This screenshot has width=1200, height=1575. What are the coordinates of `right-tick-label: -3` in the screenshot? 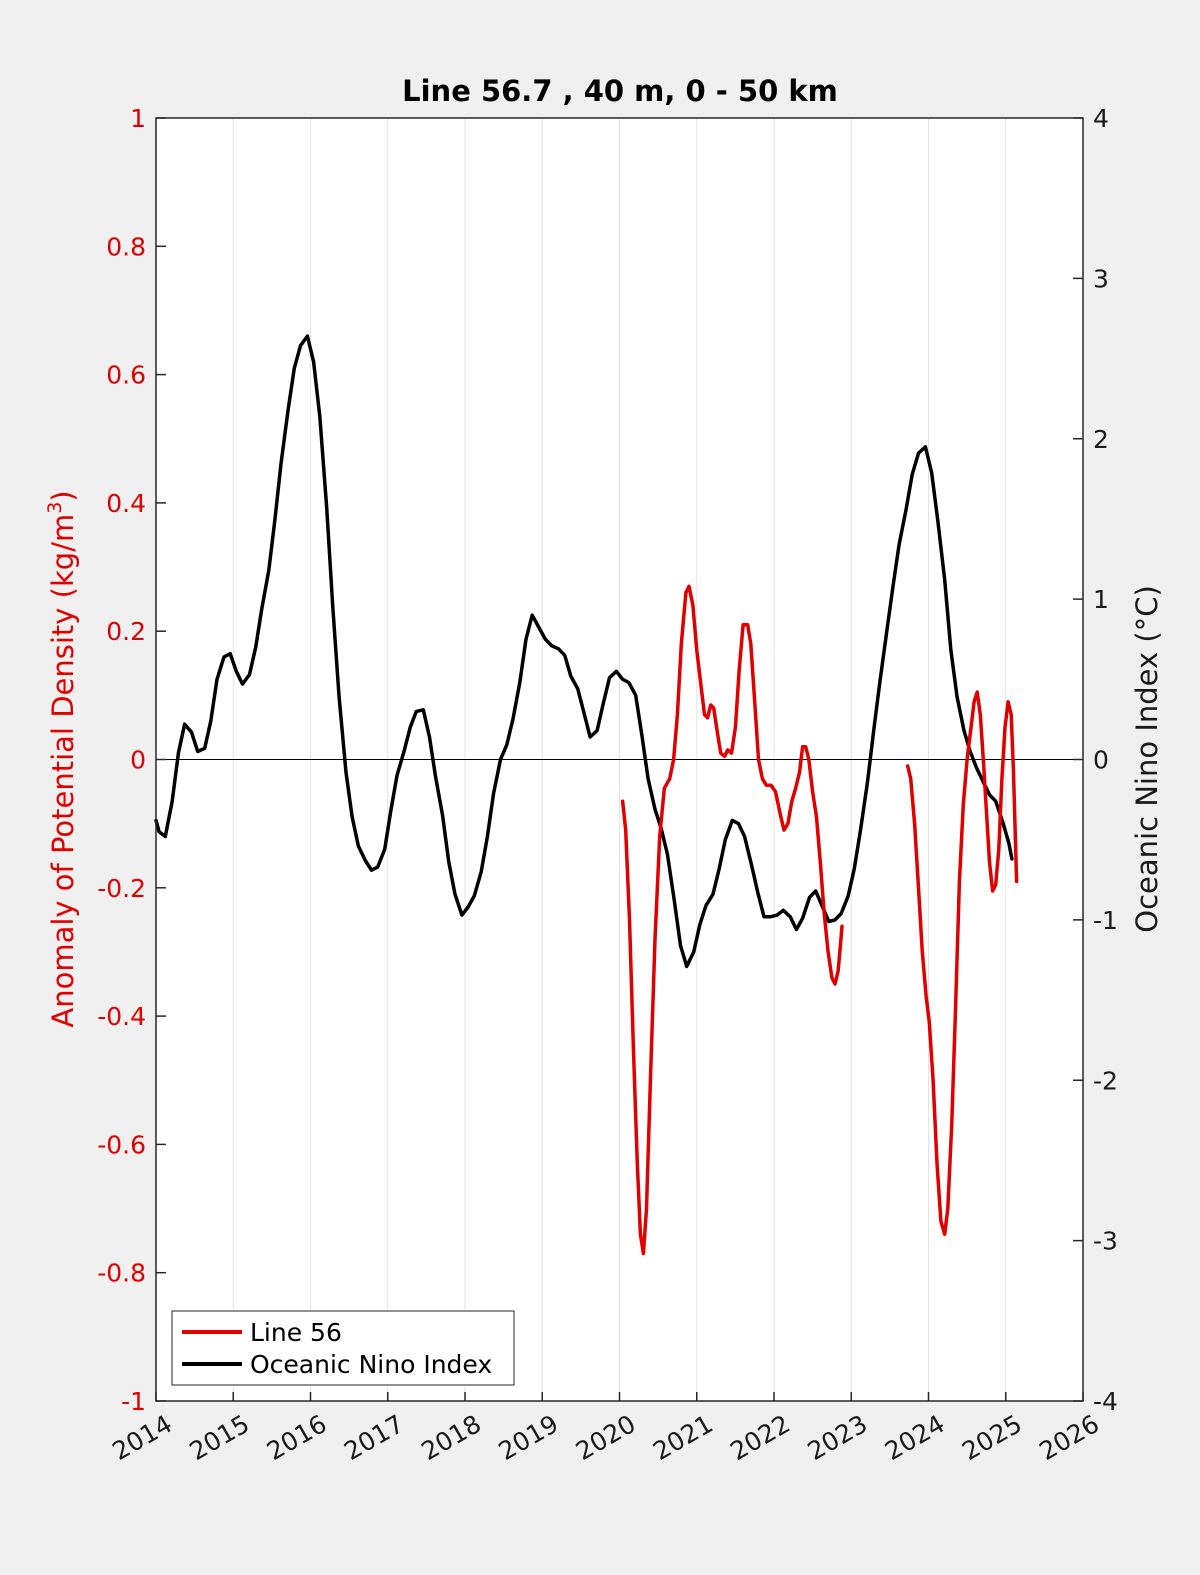 It's located at (1105, 1241).